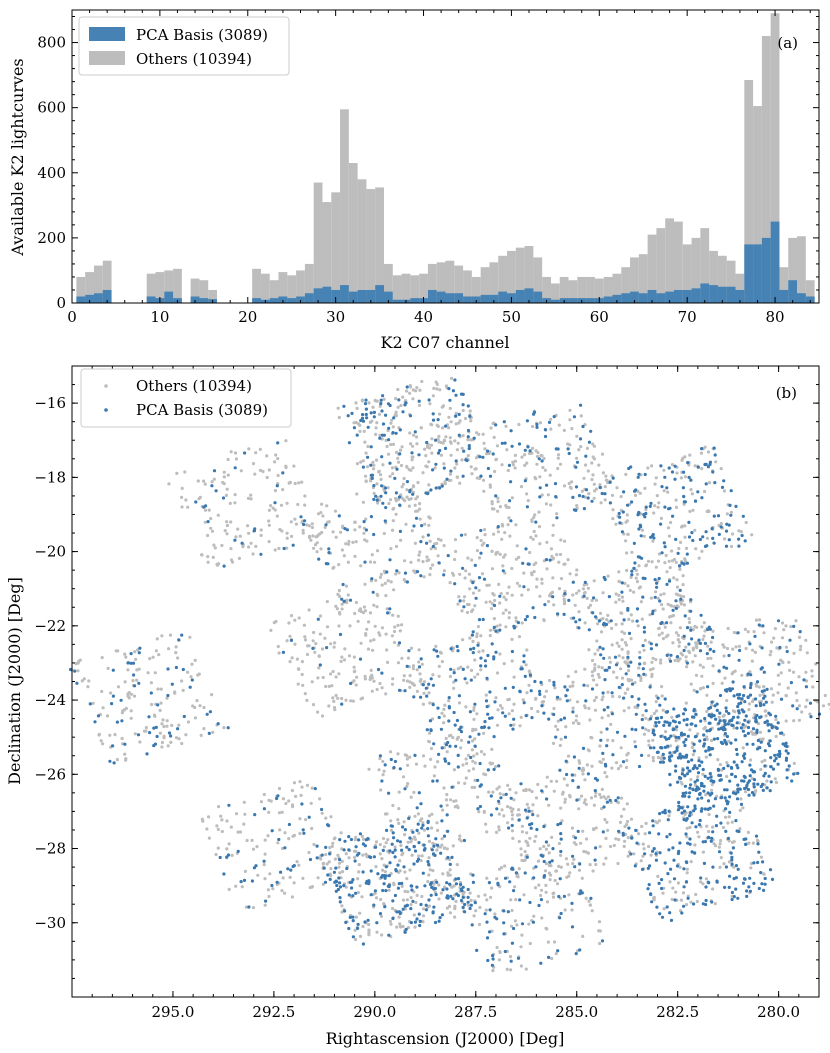 This screenshot has height=1053, width=830. I want to click on scatter-legend-marker-pca, so click(106, 410).